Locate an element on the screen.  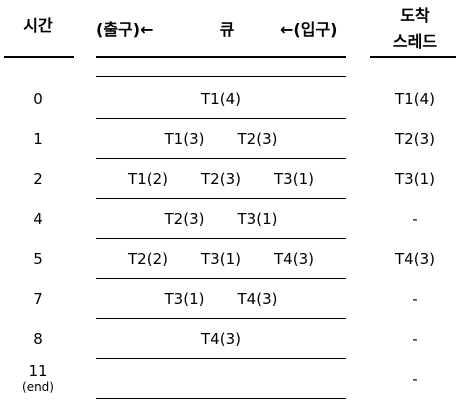
queue-item: T1(2) is located at coordinates (148, 179).